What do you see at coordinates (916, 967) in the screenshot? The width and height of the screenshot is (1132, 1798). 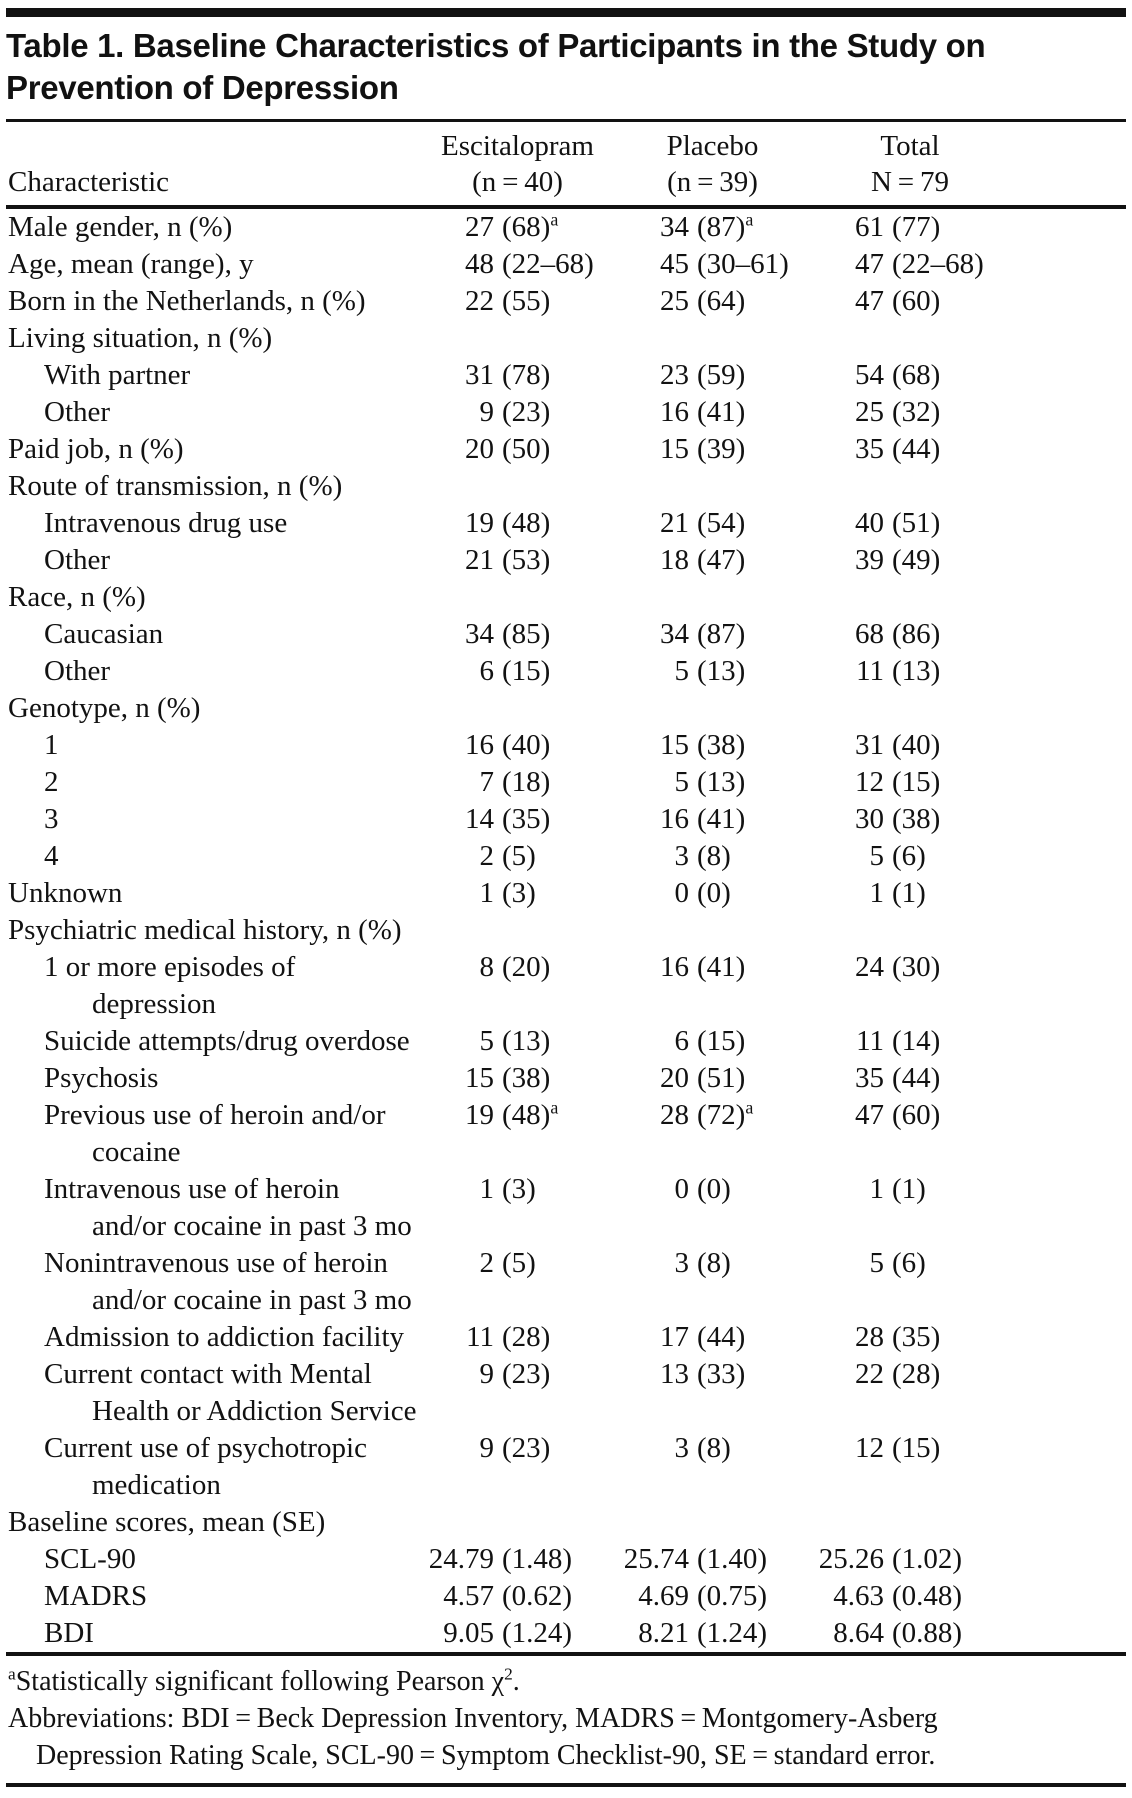 I see `value-parenthetical: (30)` at bounding box center [916, 967].